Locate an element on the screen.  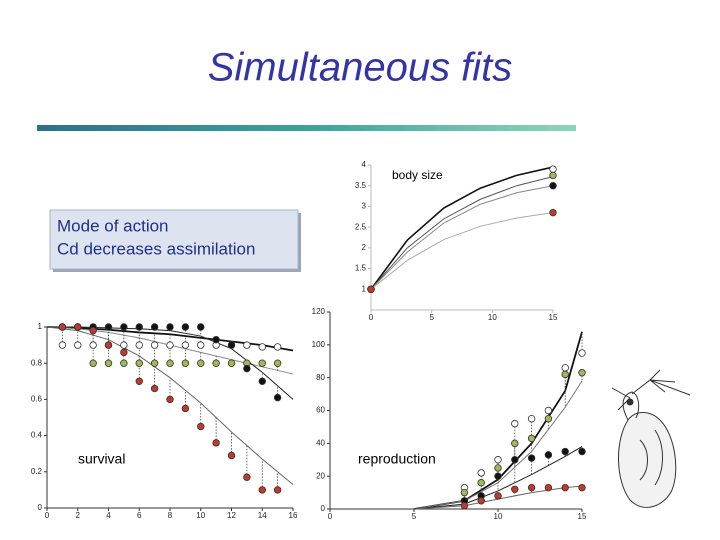
x-tick-label: 12 is located at coordinates (231, 515).